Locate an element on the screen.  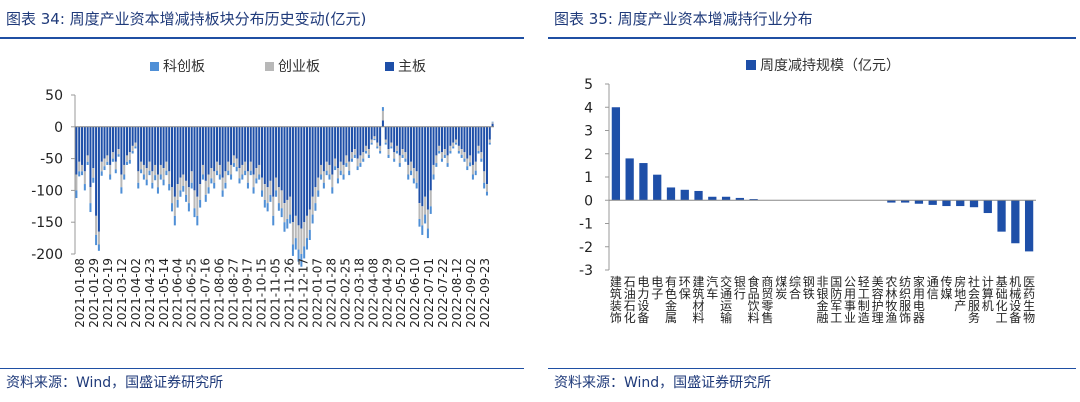
y-tick-label: -1 is located at coordinates (586, 225).